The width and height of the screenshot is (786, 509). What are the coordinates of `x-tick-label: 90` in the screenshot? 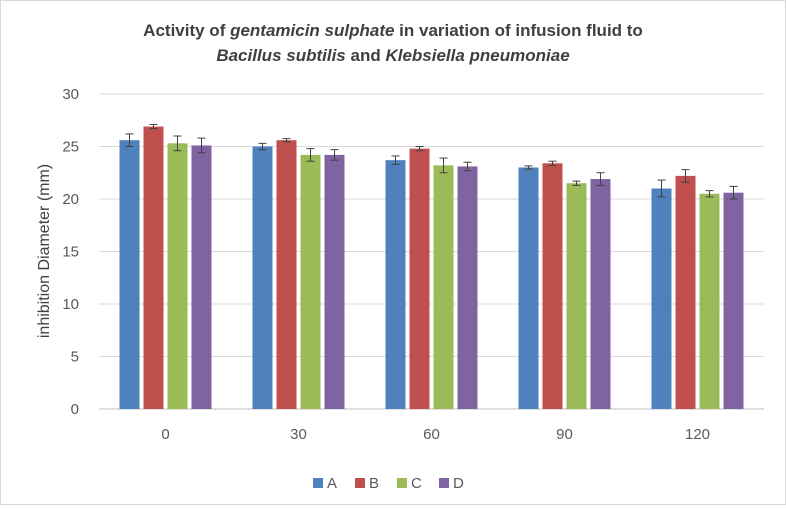 It's located at (564, 434).